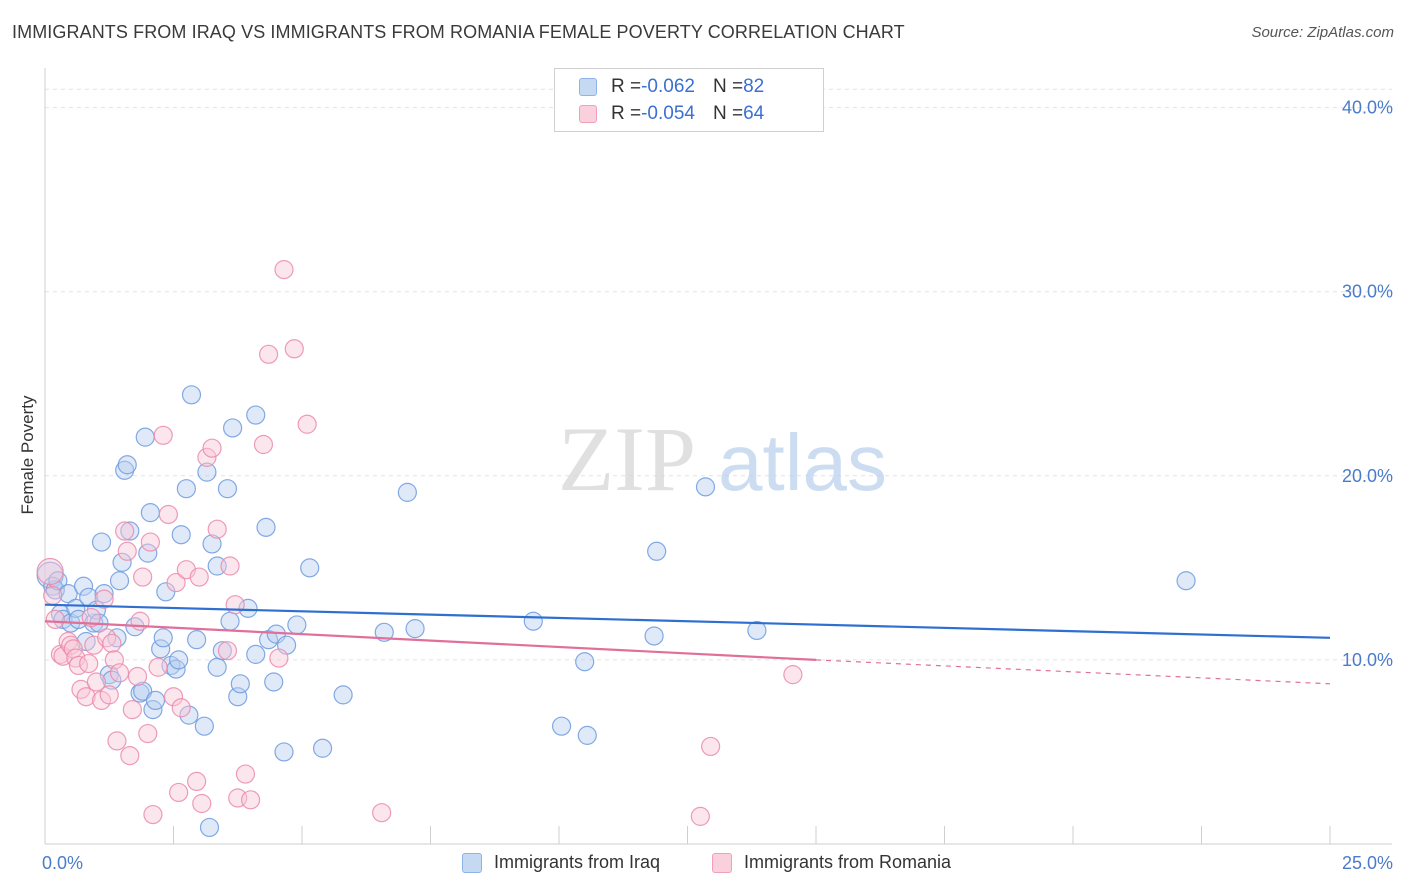 The image size is (1406, 892). What do you see at coordinates (1367, 863) in the screenshot?
I see `x-tick-label-max: 25.0%` at bounding box center [1367, 863].